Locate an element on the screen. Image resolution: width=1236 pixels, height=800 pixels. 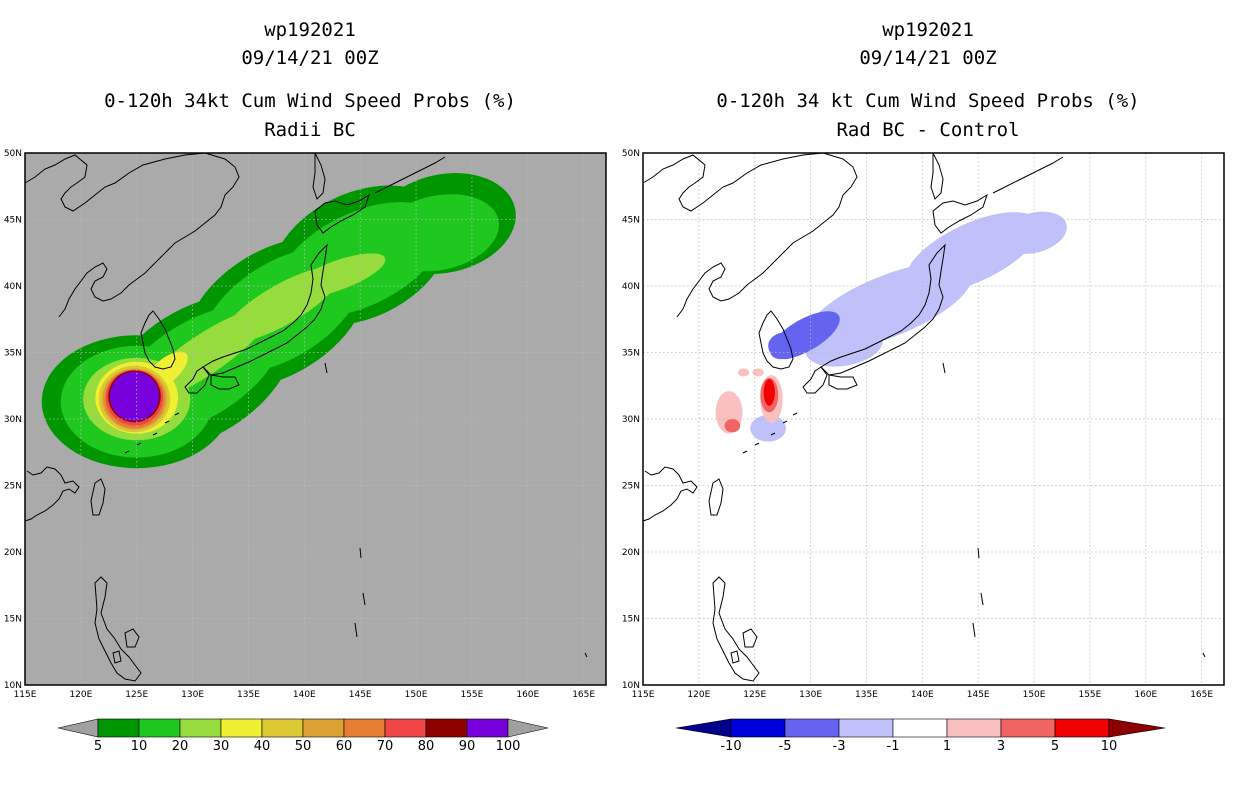
right-colorbar-low-arrow is located at coordinates (703, 728).